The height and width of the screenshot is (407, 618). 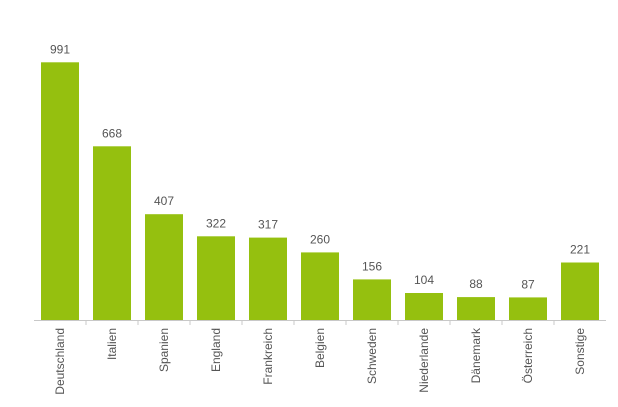 I want to click on tick-label-dänemark: Dänemark, so click(x=476, y=355).